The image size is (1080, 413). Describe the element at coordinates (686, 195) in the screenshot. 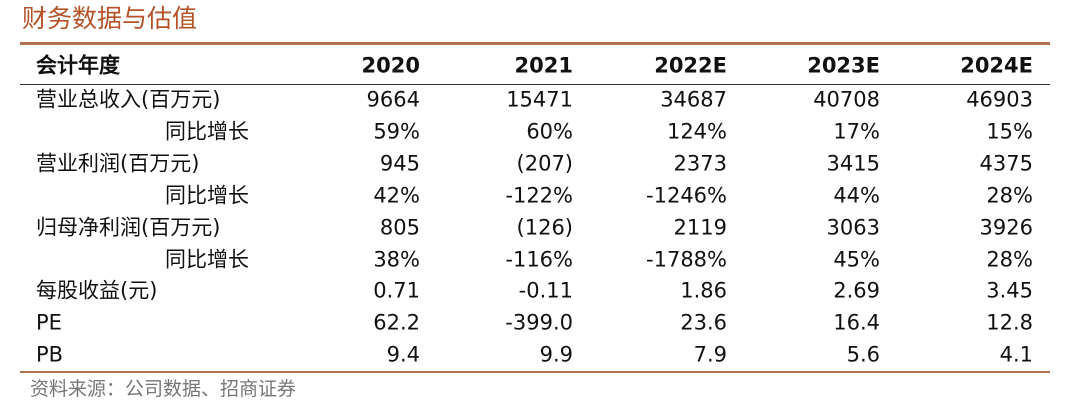

I see `cell-value: -1246%` at that location.